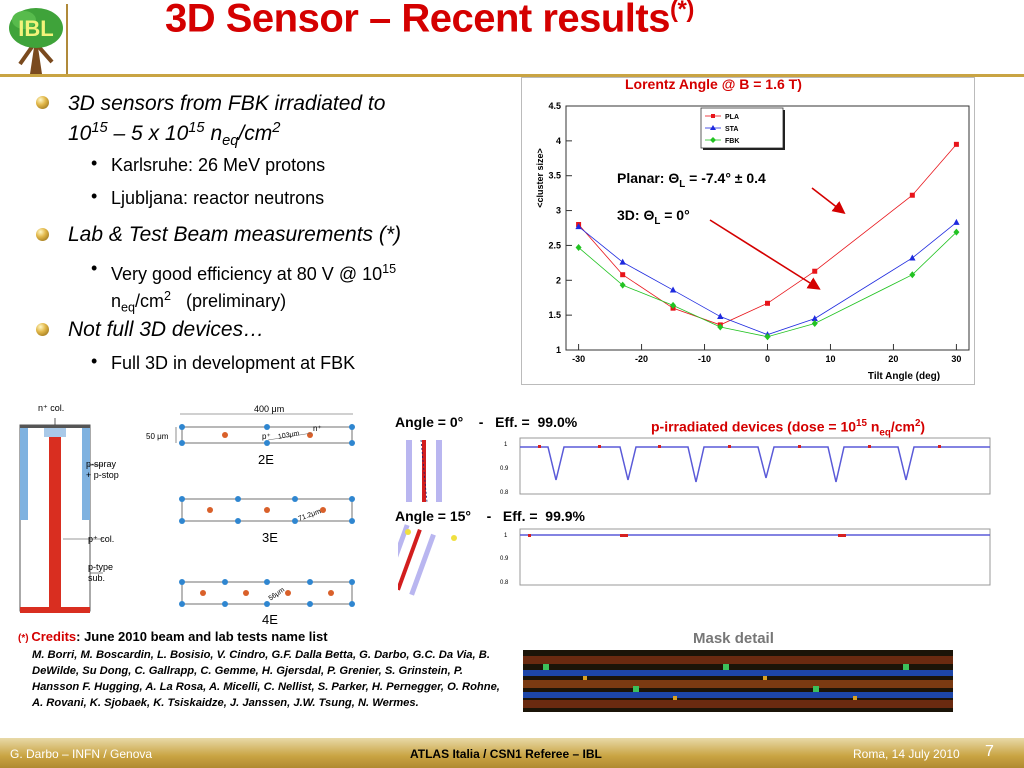  Describe the element at coordinates (102, 469) in the screenshot. I see `p-spray-label: p-spray + p-stop` at that location.